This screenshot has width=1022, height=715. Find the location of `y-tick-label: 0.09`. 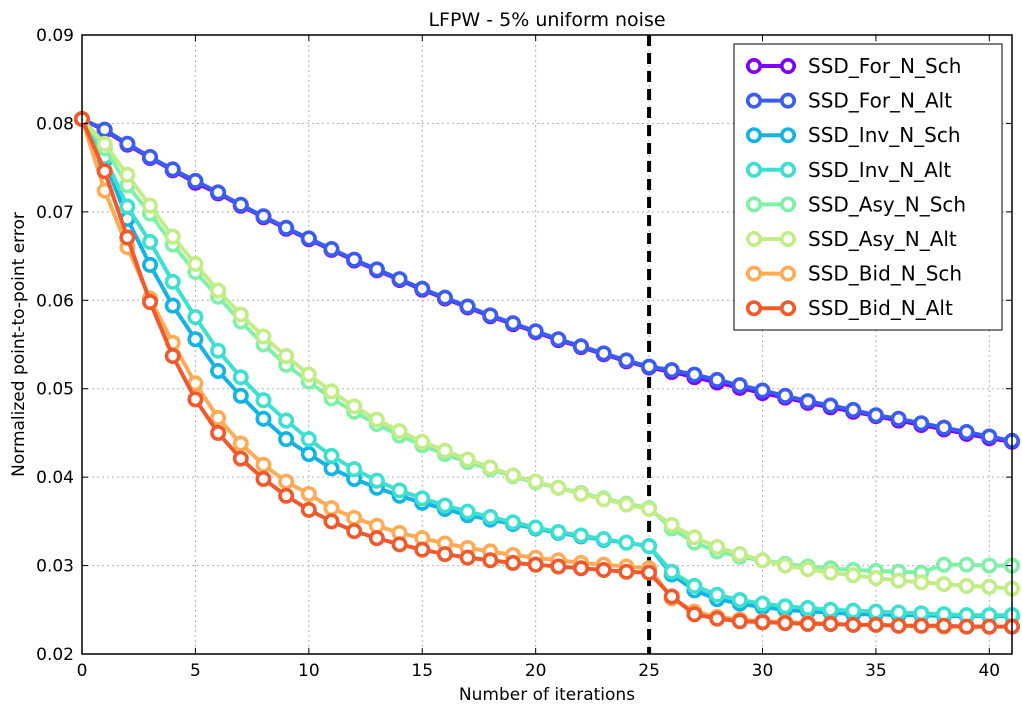

y-tick-label: 0.09 is located at coordinates (55, 36).